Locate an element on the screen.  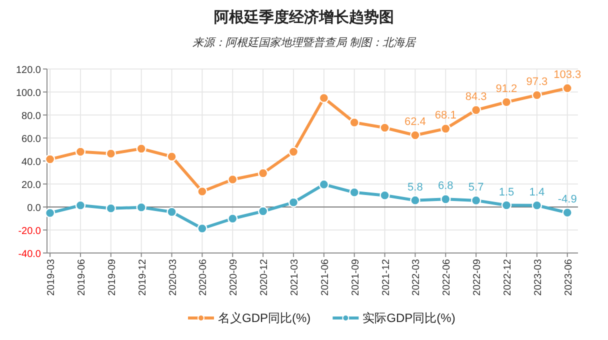
y-tick-label: 100.0 is located at coordinates (29, 93).